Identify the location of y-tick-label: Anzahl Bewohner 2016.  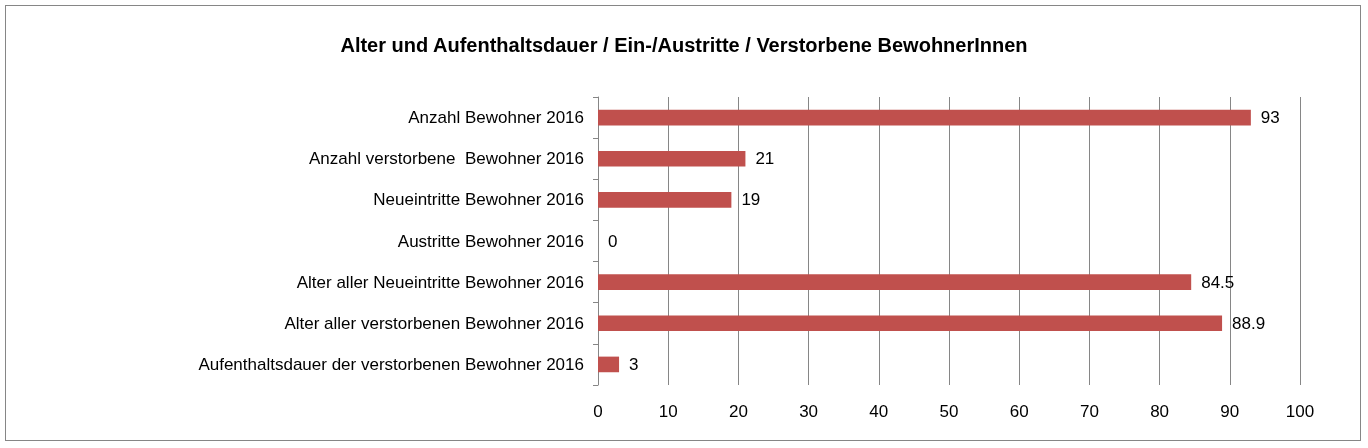
(496, 118).